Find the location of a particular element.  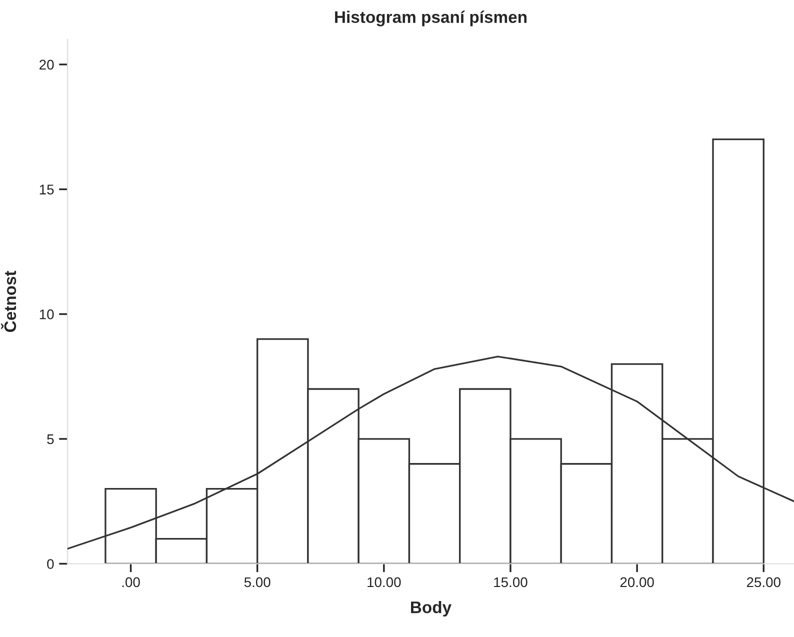

x-tick-label: 25.00 is located at coordinates (763, 582).